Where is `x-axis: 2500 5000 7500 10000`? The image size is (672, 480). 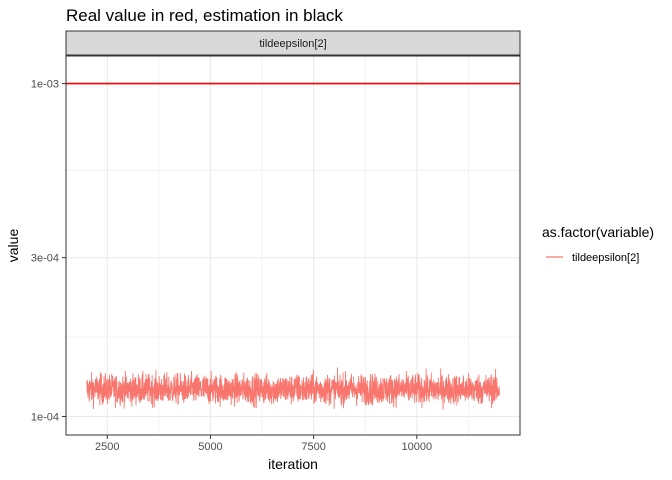 x-axis: 2500 5000 7500 10000 is located at coordinates (263, 444).